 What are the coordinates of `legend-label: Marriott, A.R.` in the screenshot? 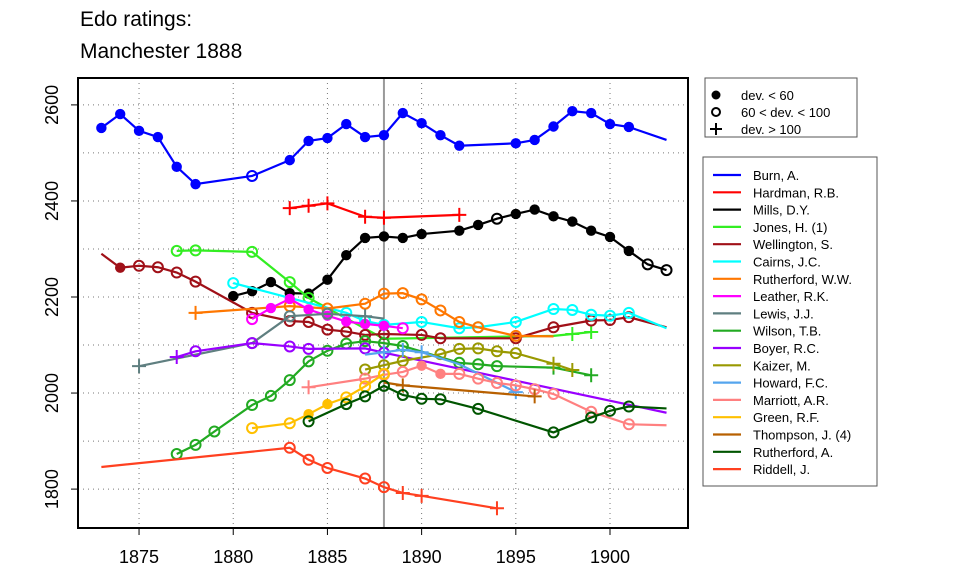 It's located at (791, 400).